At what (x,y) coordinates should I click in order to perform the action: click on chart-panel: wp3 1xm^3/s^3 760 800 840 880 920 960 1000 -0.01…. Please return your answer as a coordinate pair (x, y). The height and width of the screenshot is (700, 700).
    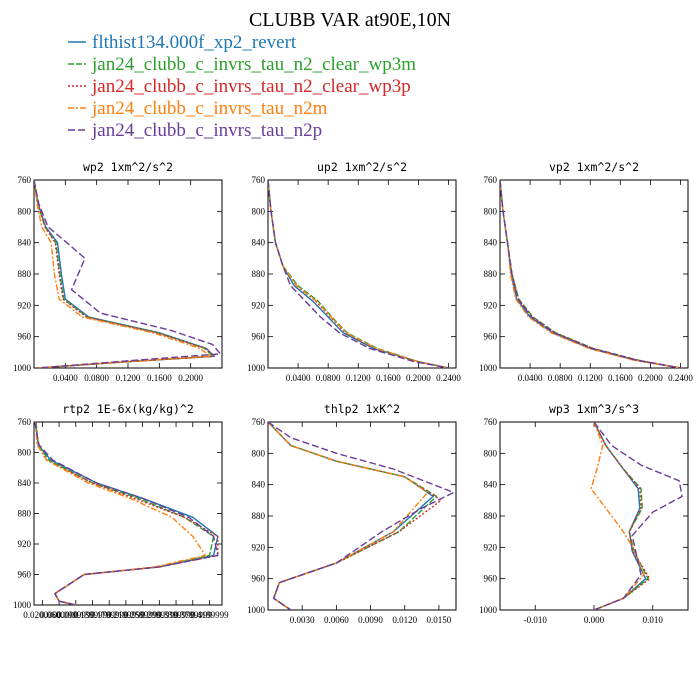
    Looking at the image, I should click on (584, 513).